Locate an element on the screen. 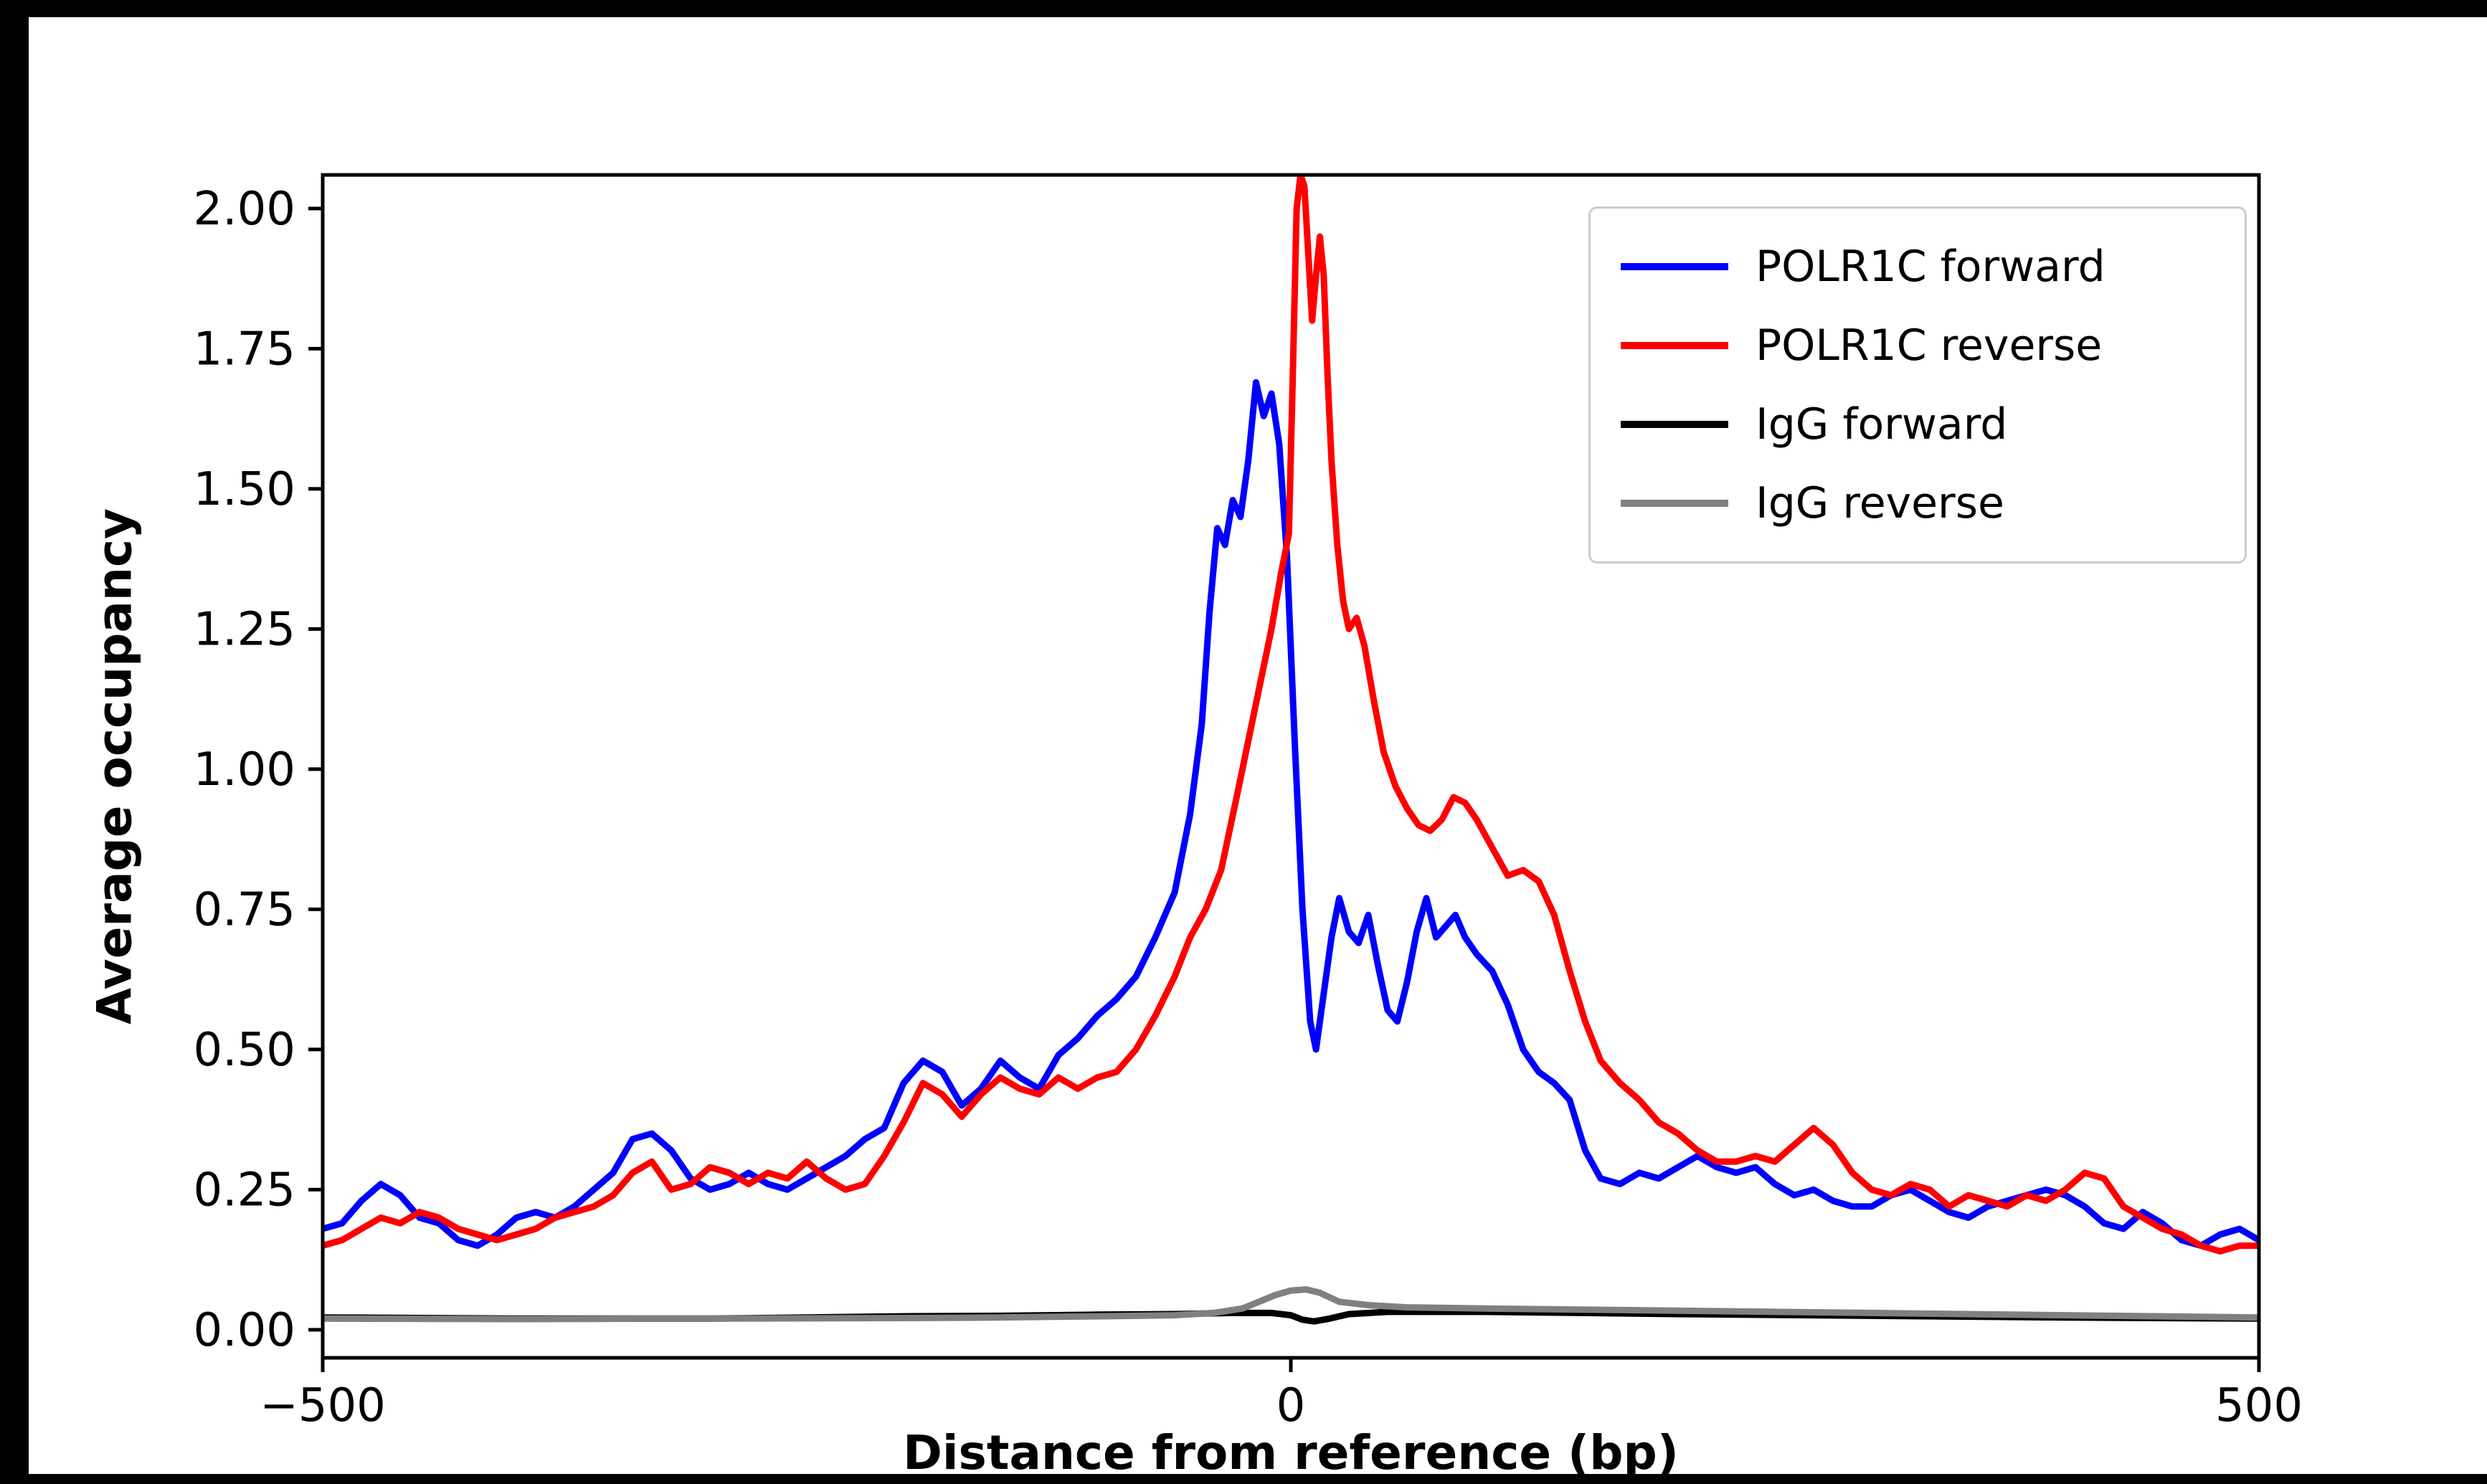 The width and height of the screenshot is (2487, 1484). legend-swatch-igg-reverse is located at coordinates (1675, 503).